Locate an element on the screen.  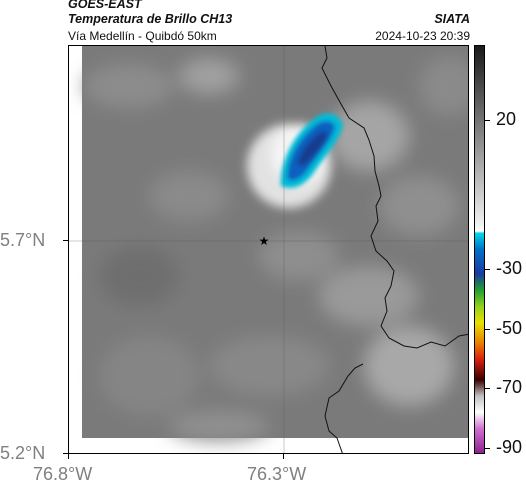
x-tick-label: 76.3°W is located at coordinates (277, 474).